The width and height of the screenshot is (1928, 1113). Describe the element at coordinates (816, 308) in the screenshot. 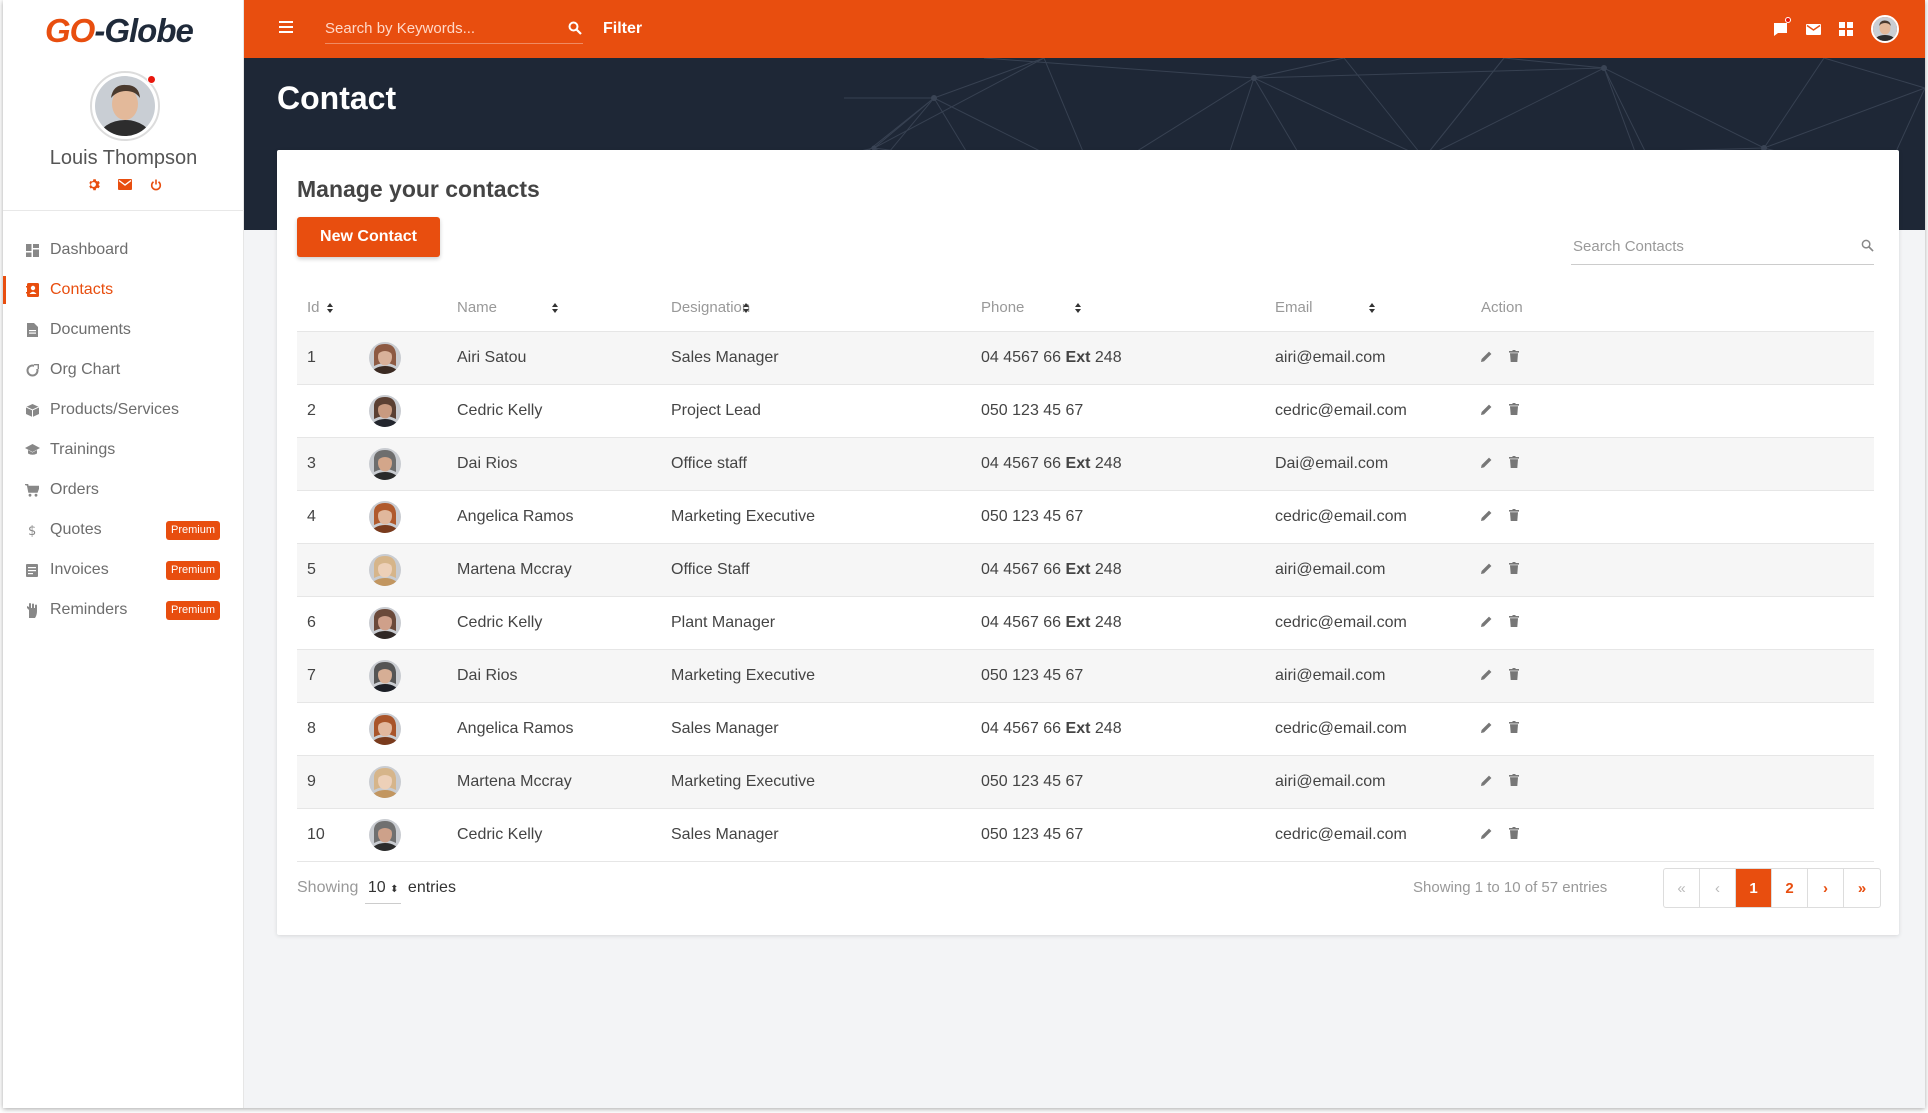

I see `column-header-designation: Designation` at that location.